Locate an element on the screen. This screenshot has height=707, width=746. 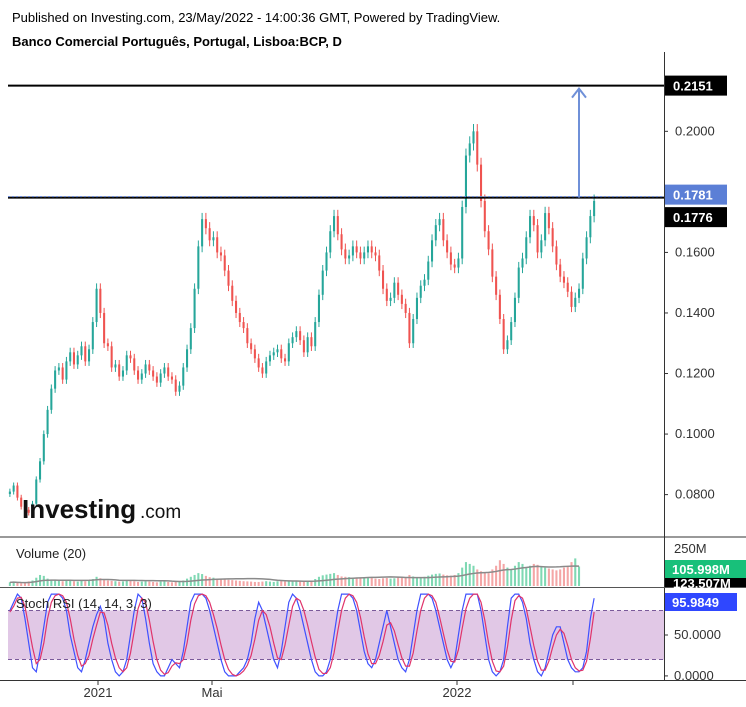
rsi-line-d is located at coordinates (302, 635).